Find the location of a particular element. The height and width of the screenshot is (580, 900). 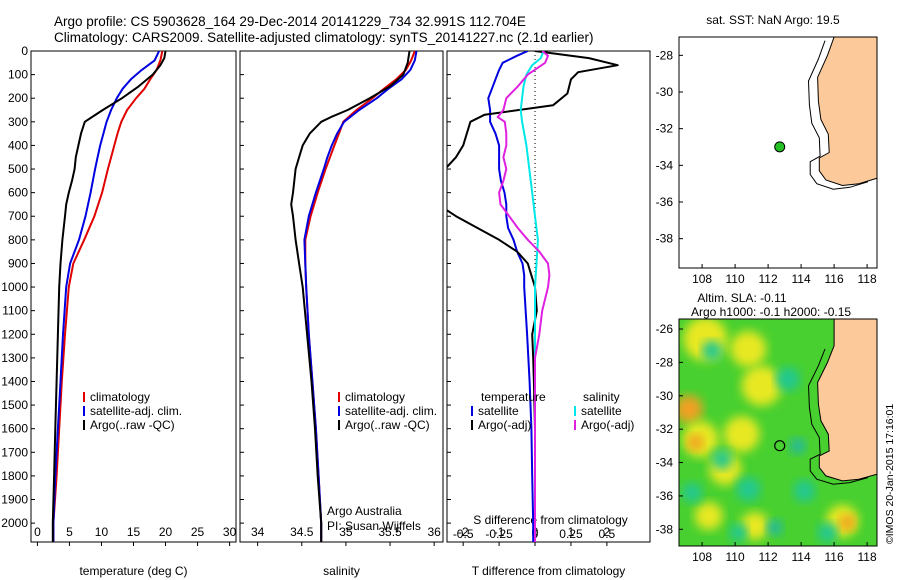

temperature-axis-tick-label: 10 is located at coordinates (102, 532).